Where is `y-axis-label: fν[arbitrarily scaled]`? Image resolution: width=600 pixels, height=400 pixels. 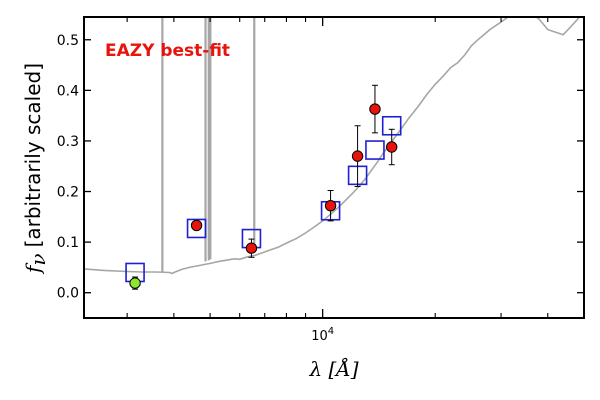
y-axis-label: fν[arbitrarily scaled] is located at coordinates (35, 169).